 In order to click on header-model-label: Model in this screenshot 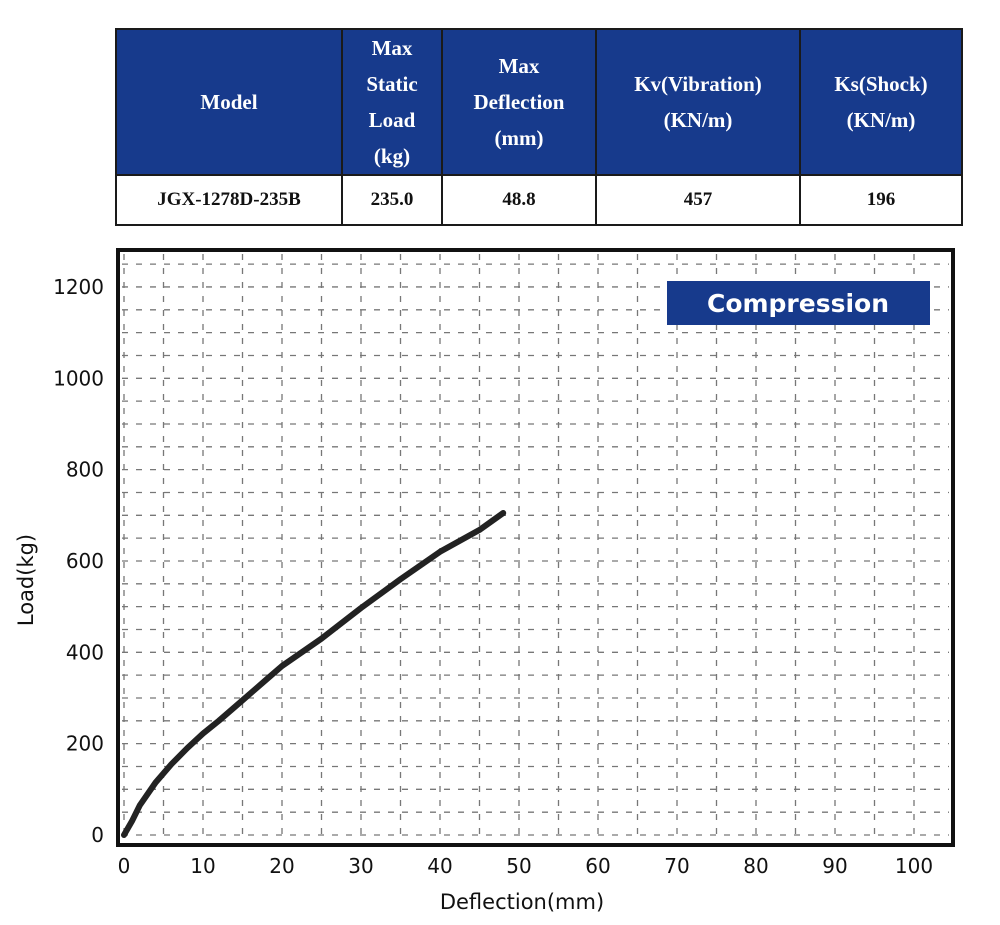, I will do `click(229, 102)`.